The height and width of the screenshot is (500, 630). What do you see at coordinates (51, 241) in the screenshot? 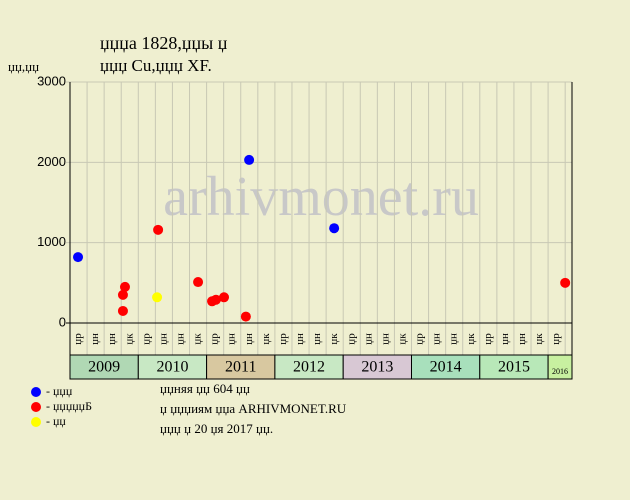
I see `y-tick-label: 1000` at bounding box center [51, 241].